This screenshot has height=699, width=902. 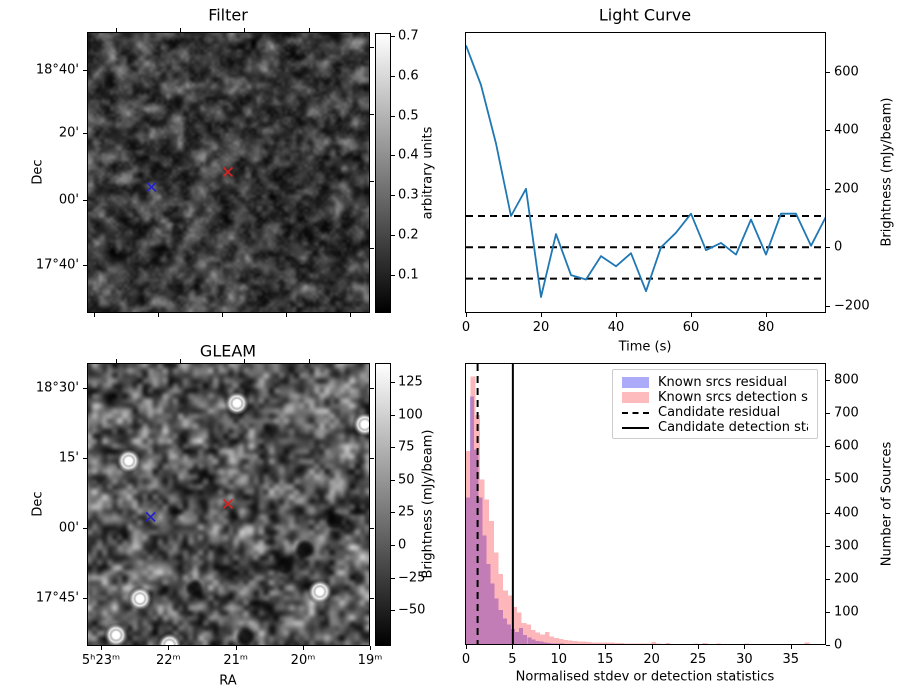 What do you see at coordinates (846, 546) in the screenshot?
I see `tick-label: 300` at bounding box center [846, 546].